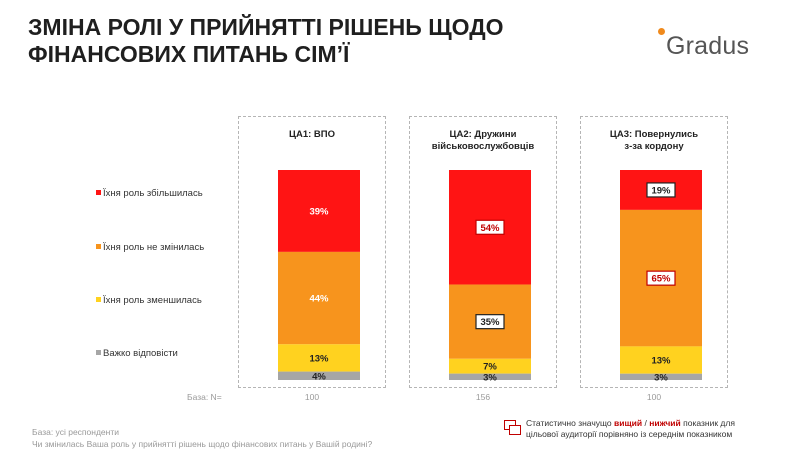 The image size is (800, 450). I want to click on label-ca3-increased: 19%, so click(661, 190).